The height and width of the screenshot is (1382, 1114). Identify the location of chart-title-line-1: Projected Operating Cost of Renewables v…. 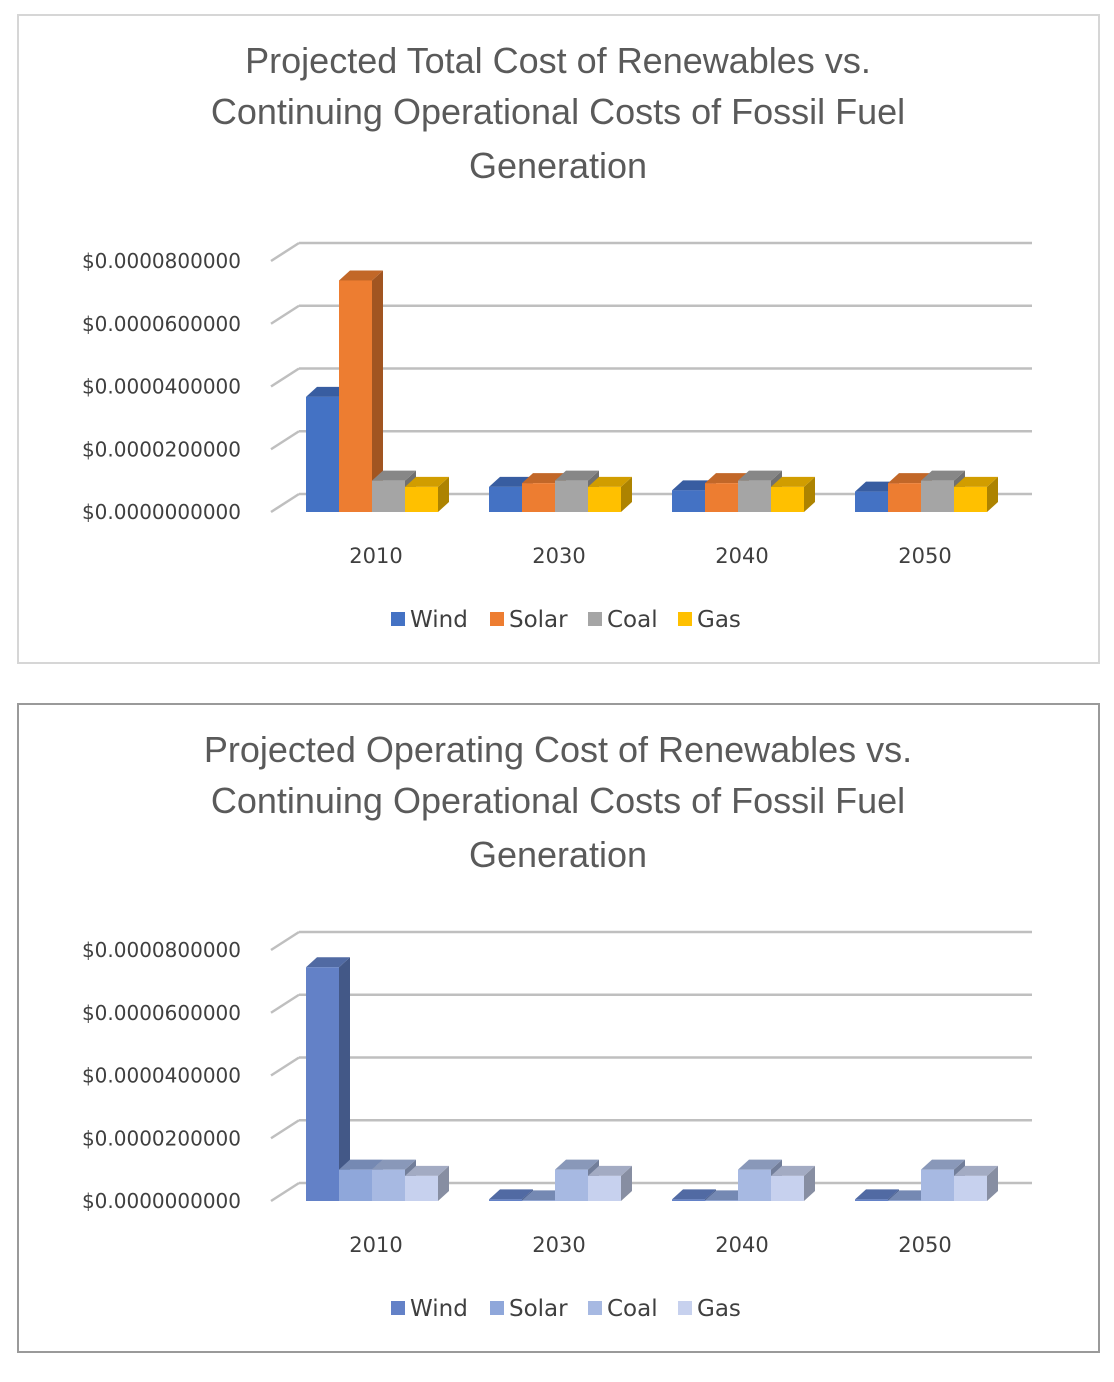
(558, 749).